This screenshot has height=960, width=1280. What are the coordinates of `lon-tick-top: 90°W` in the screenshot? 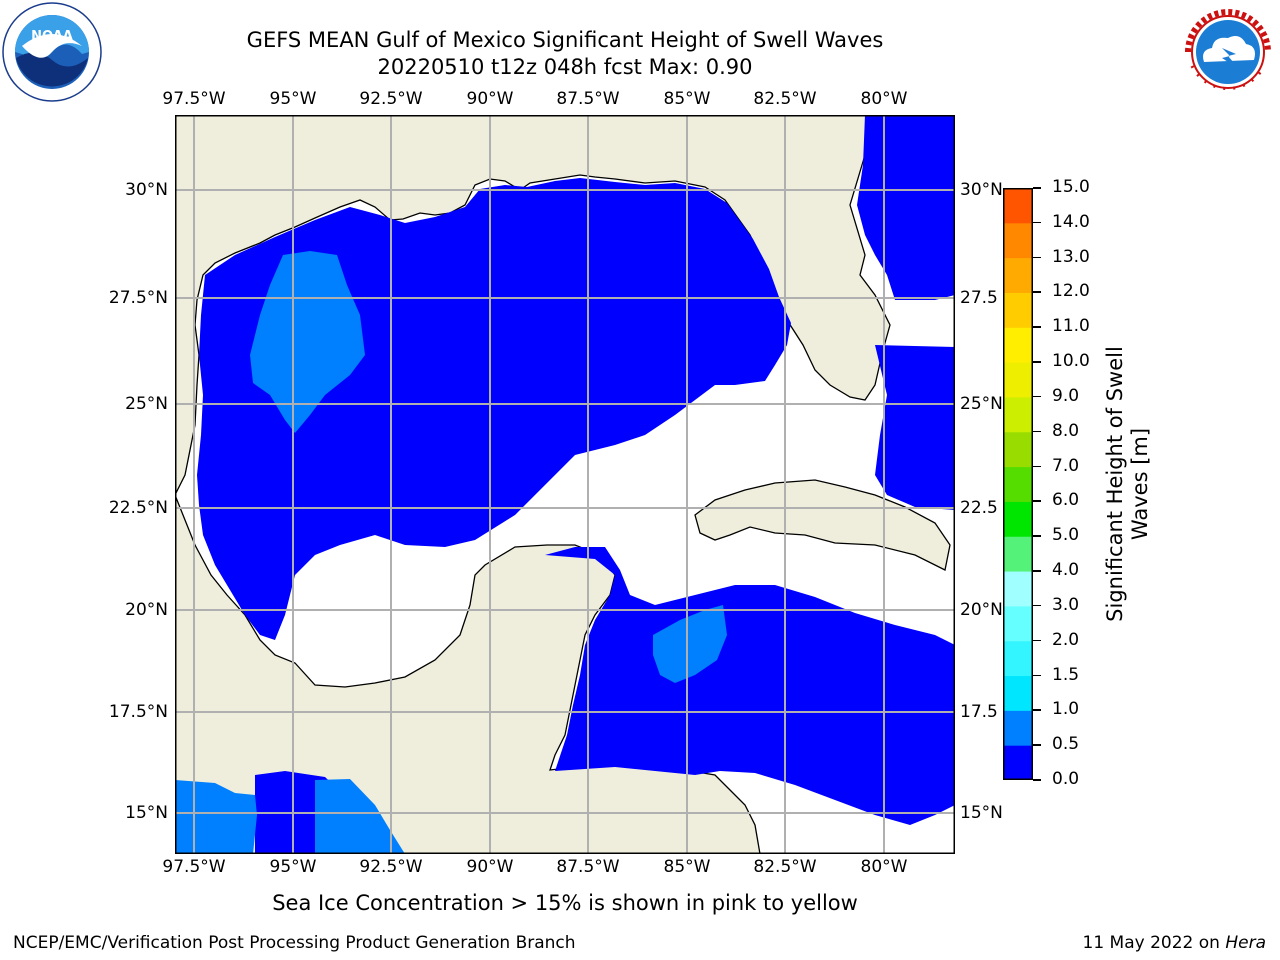 It's located at (490, 99).